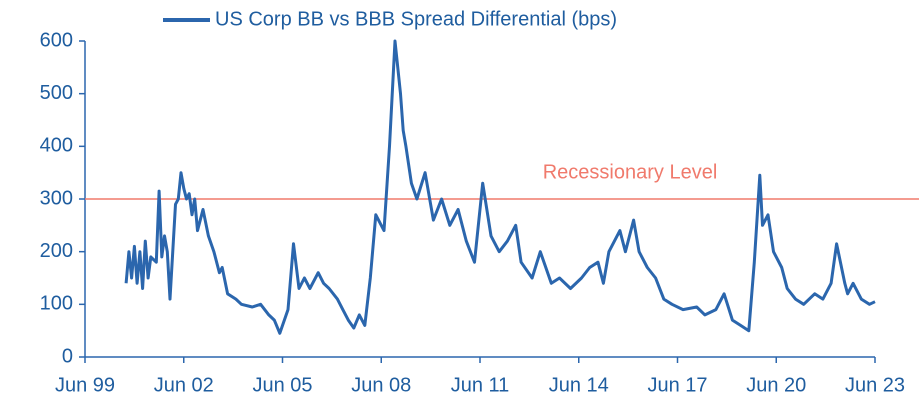 The image size is (919, 403). Describe the element at coordinates (56, 198) in the screenshot. I see `y-tick-label: 300` at that location.